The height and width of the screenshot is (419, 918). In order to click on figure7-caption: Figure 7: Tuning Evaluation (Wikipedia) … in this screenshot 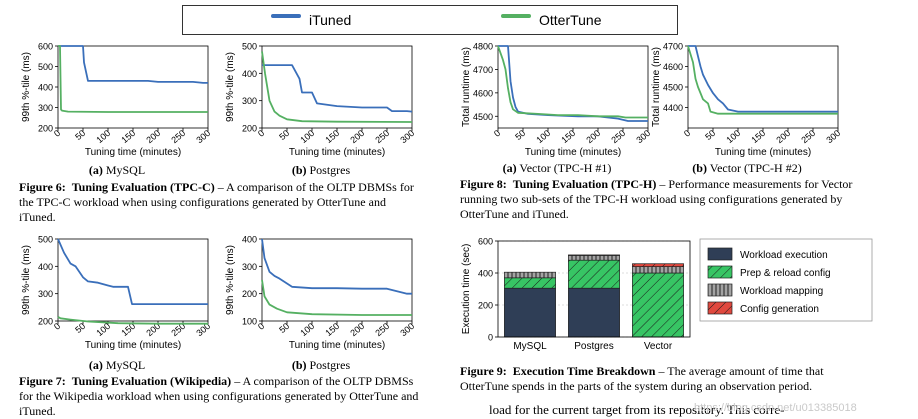, I will do `click(219, 396)`.